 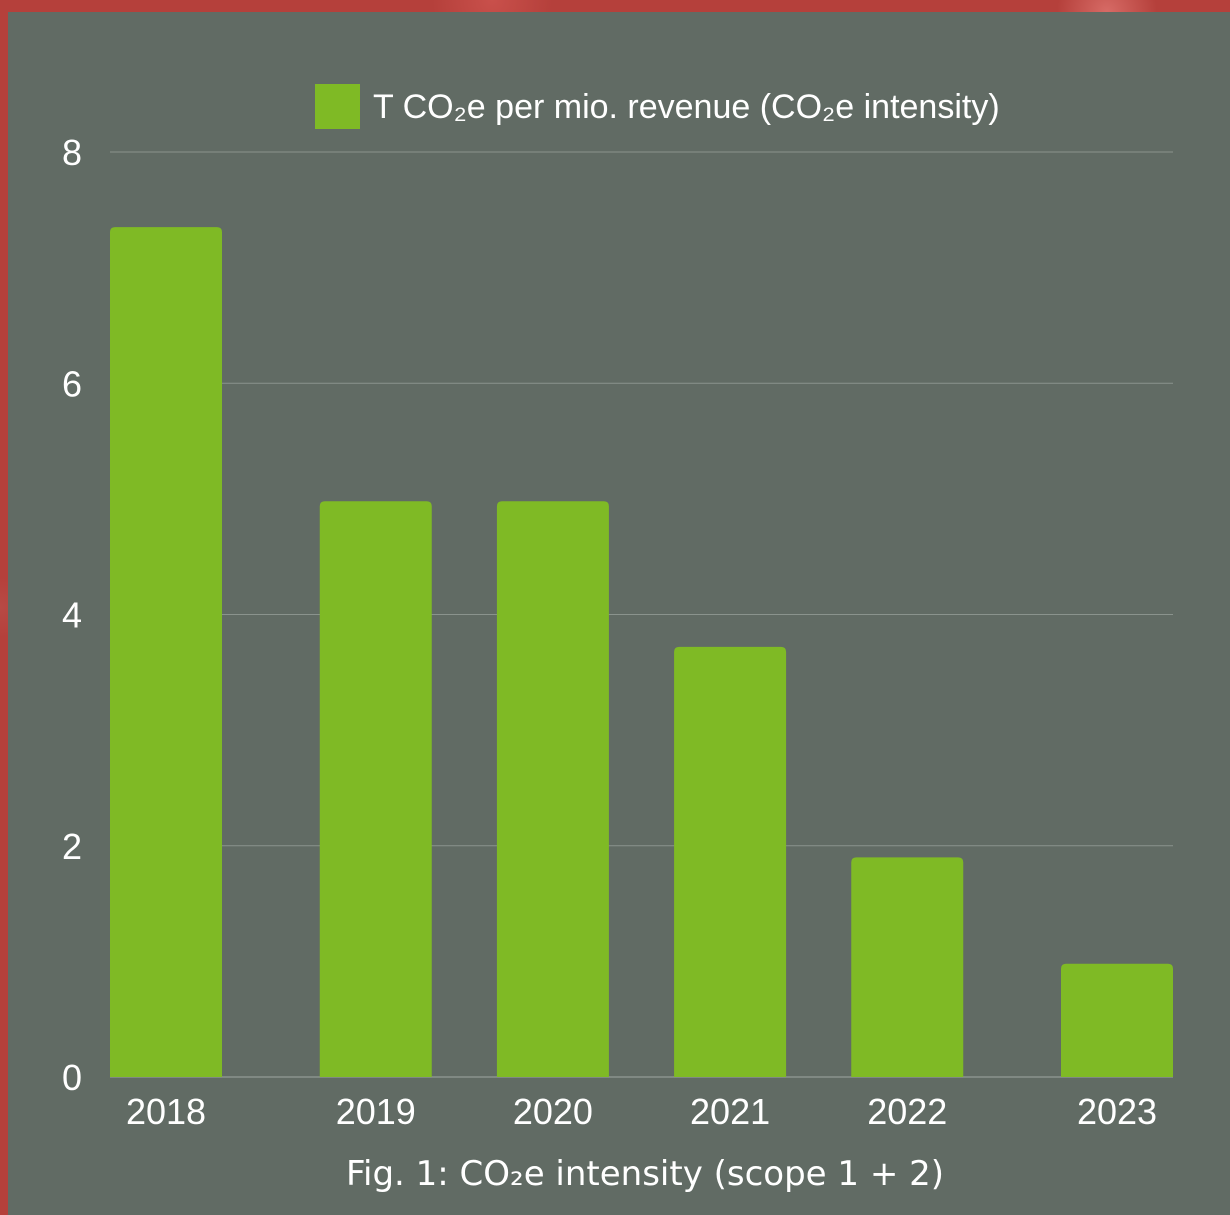 I want to click on bar-2019, so click(x=375, y=789).